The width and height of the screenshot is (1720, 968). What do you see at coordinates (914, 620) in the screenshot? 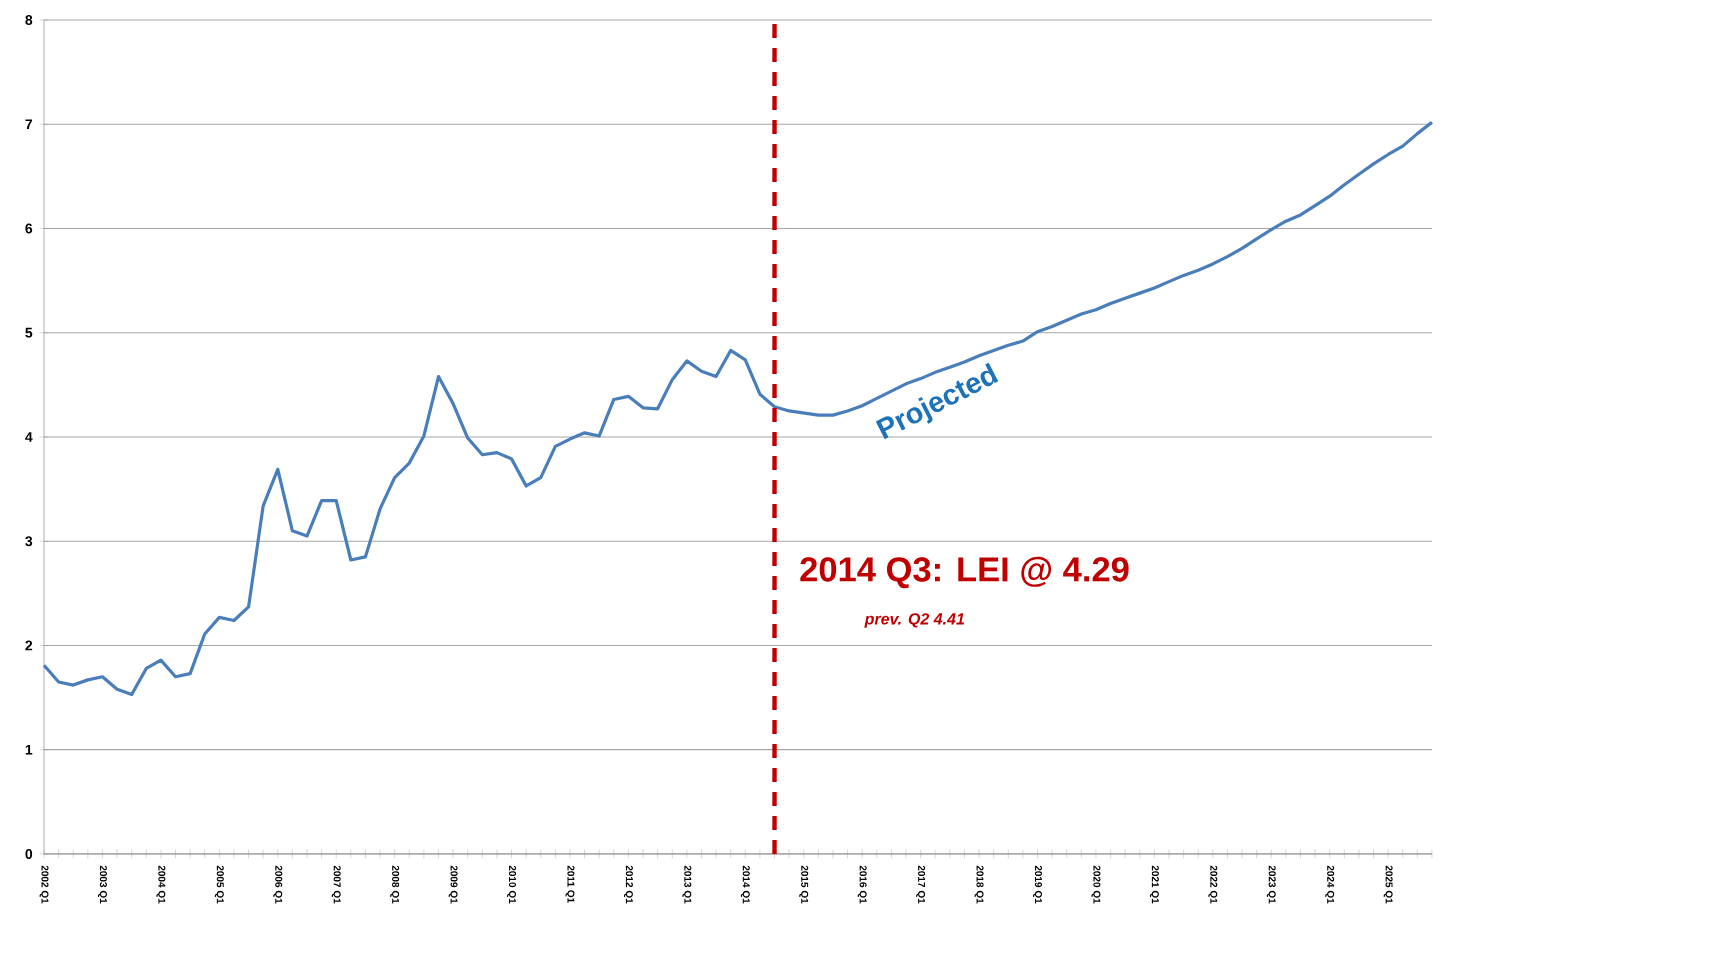
I see `annotation: prev. Q2 4.41` at bounding box center [914, 620].